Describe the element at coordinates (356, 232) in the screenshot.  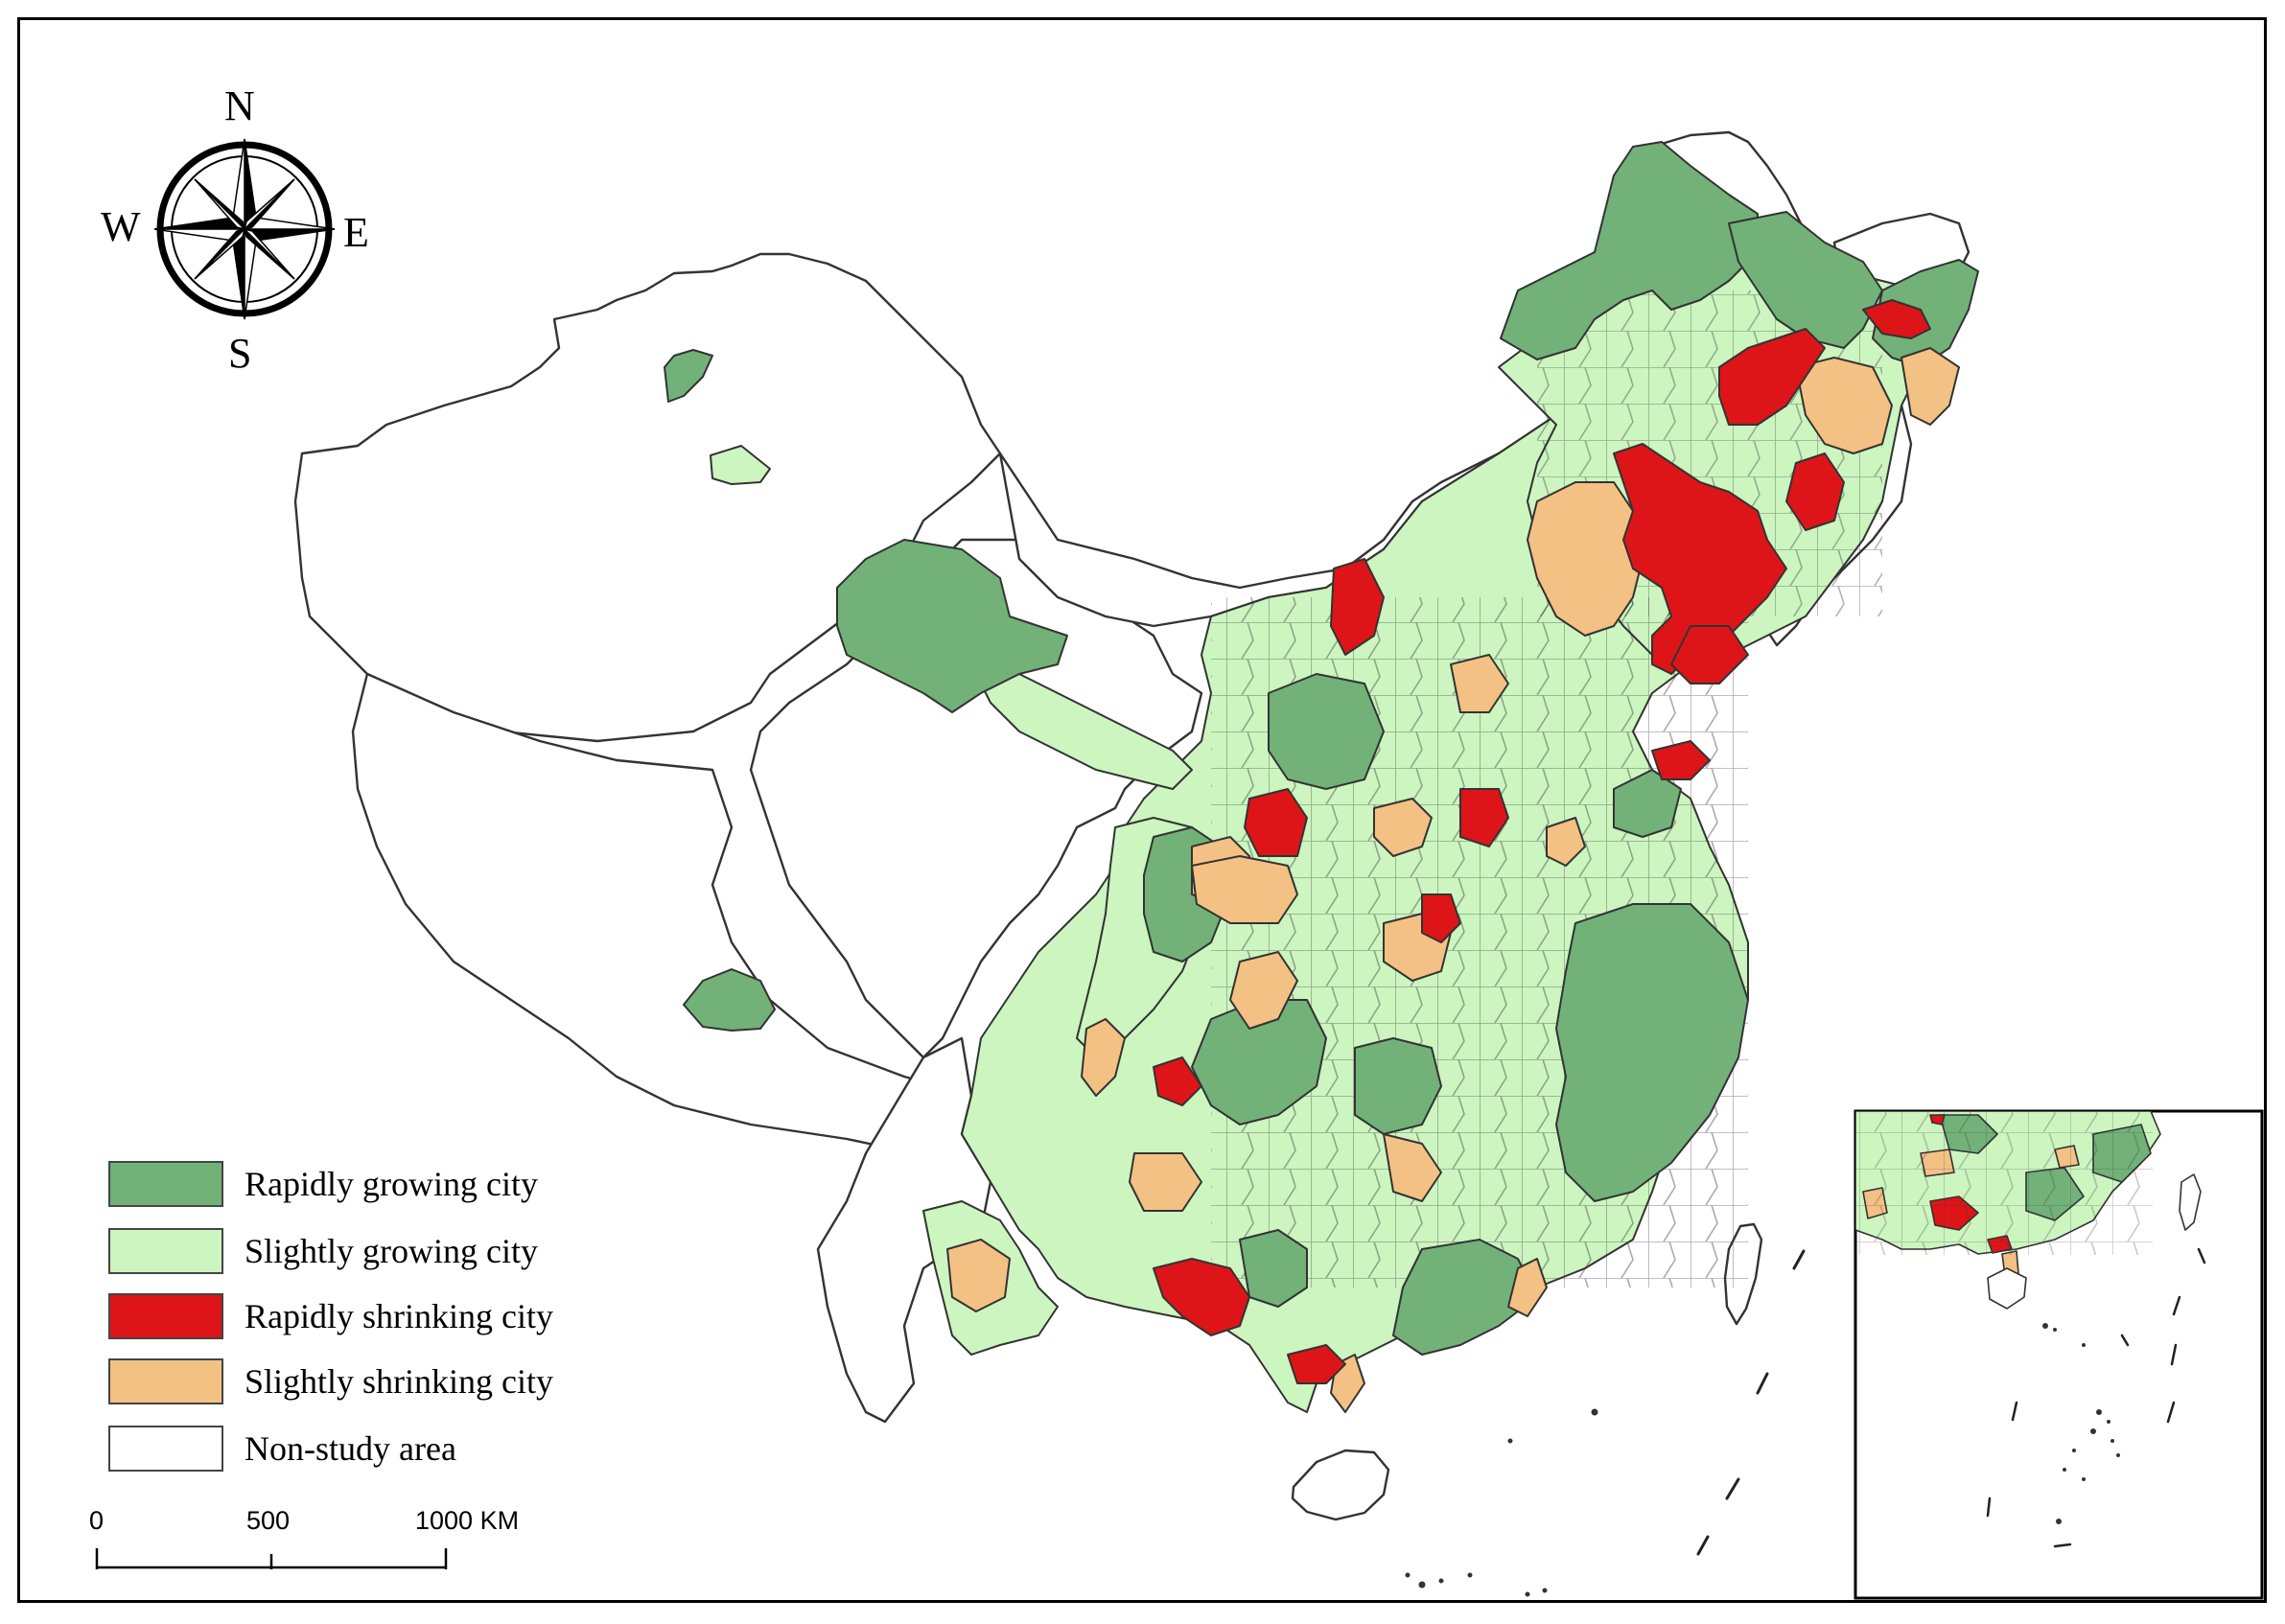
I see `compass-east-label: E` at that location.